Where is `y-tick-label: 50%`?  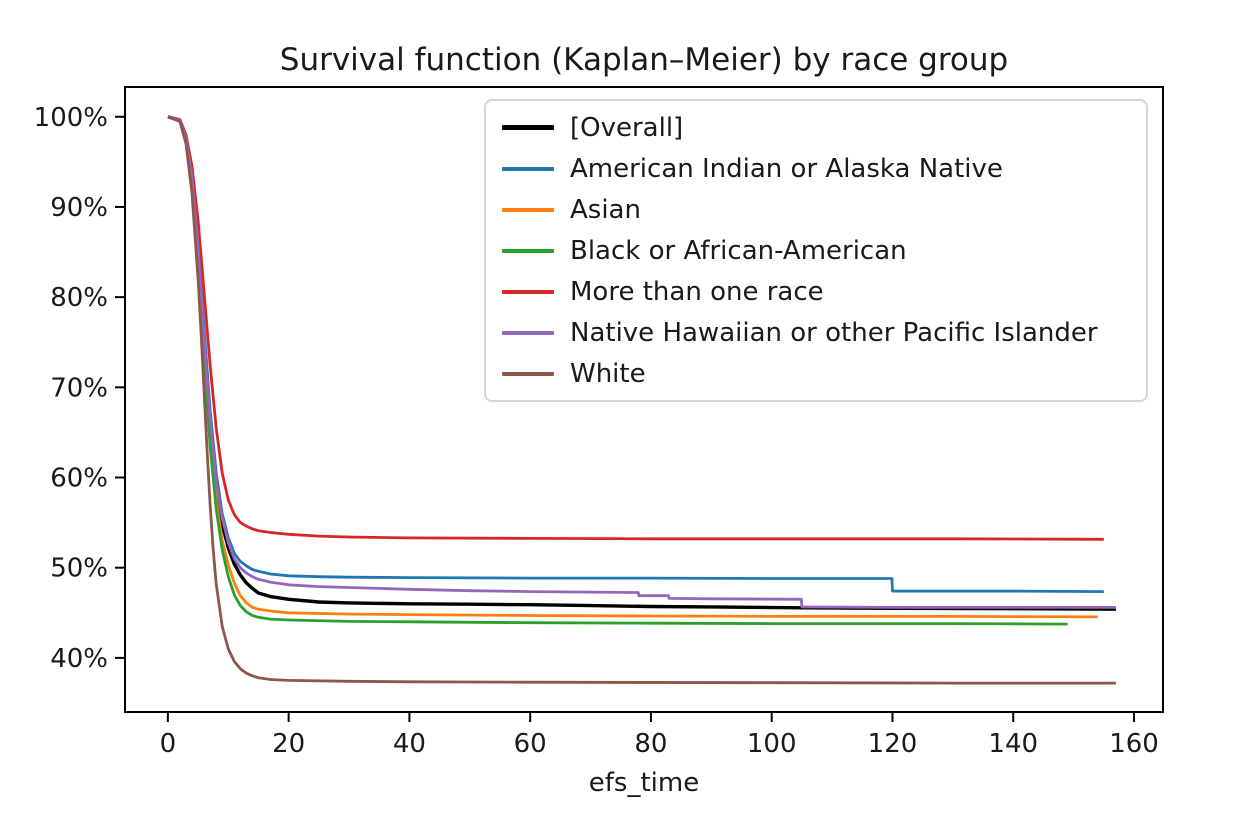
y-tick-label: 50% is located at coordinates (79, 569).